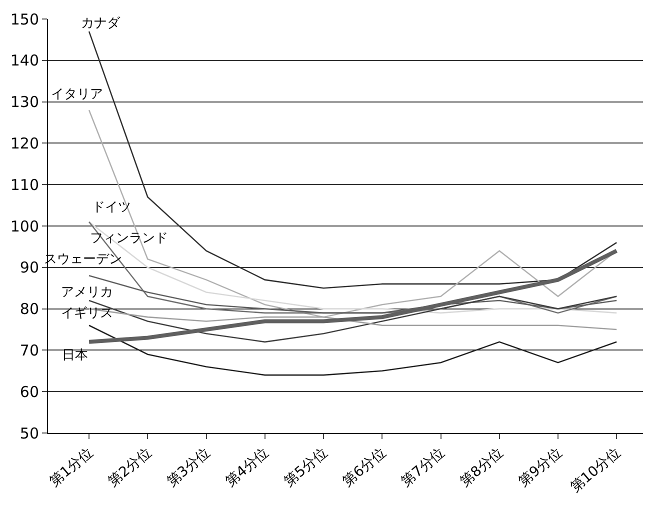 Image resolution: width=653 pixels, height=518 pixels. What do you see at coordinates (24, 185) in the screenshot?
I see `y-tick-label: 110` at bounding box center [24, 185].